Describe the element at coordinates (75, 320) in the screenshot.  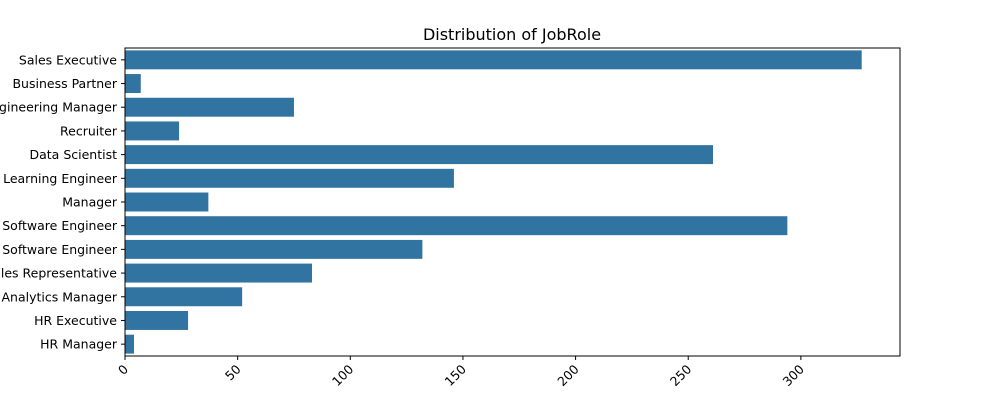
I see `y-tick-label: HR Executive` at that location.